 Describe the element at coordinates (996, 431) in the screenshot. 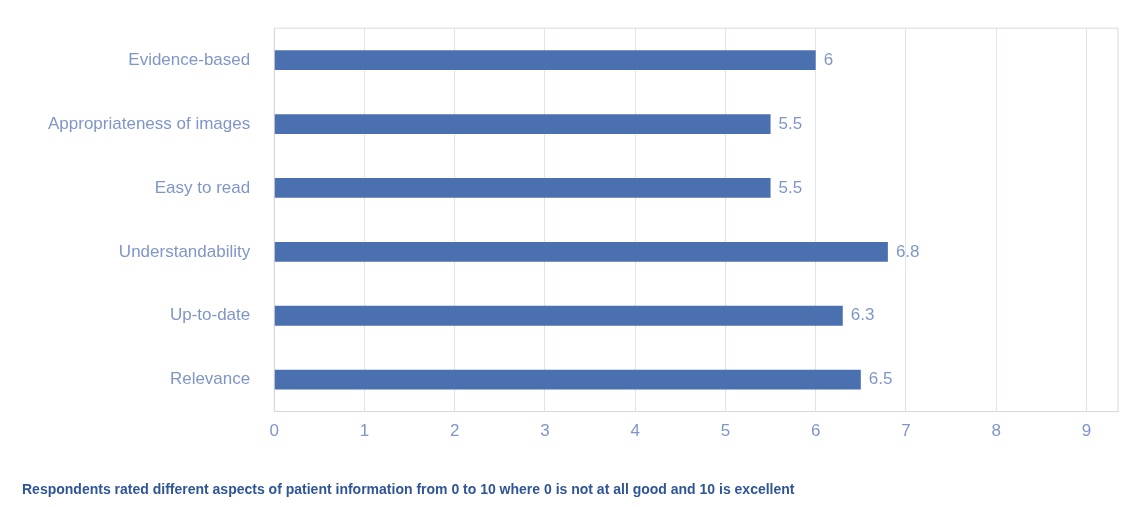

I see `x-tick-label: 8` at that location.